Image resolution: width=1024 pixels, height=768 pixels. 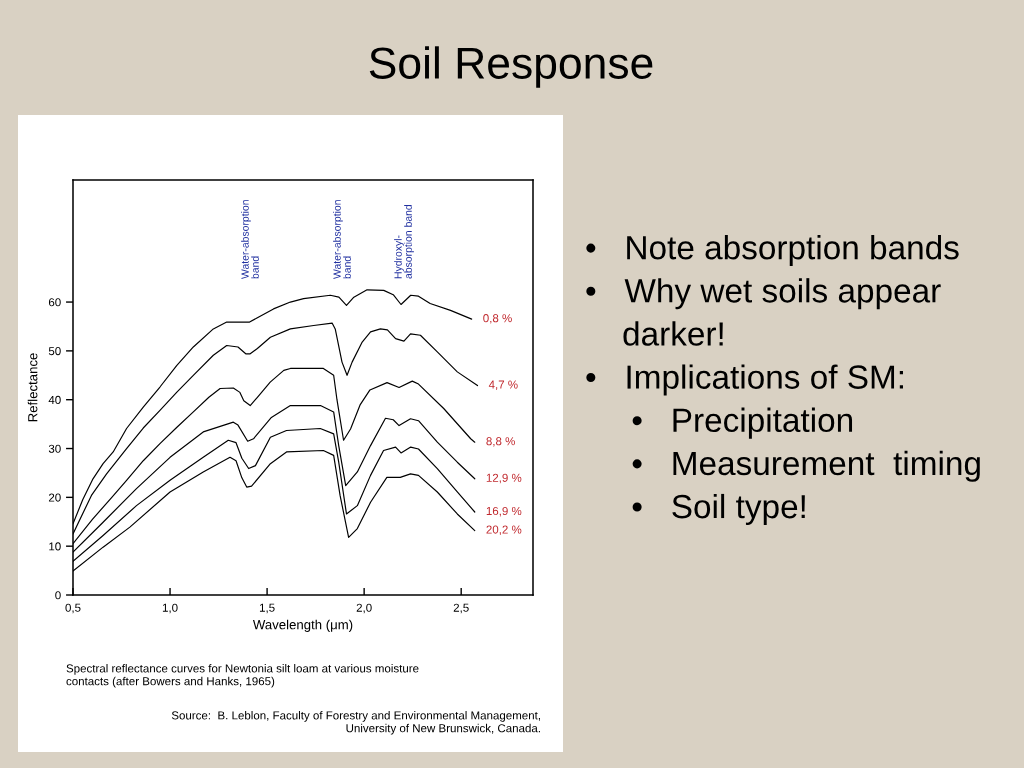 I want to click on y-tick-label: 40, so click(x=54, y=399).